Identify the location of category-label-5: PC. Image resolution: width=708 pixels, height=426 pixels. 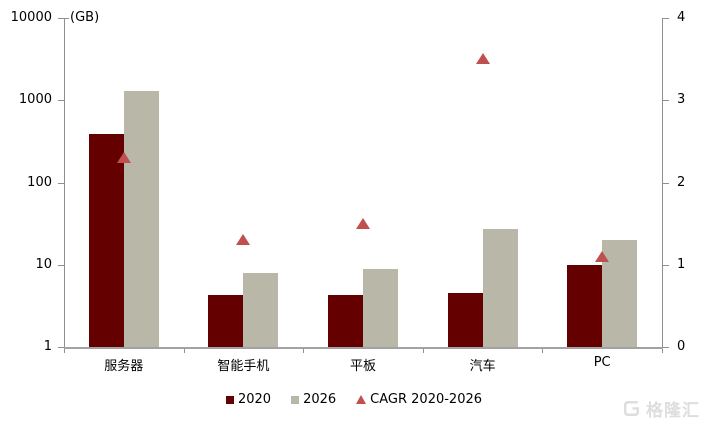
(602, 362).